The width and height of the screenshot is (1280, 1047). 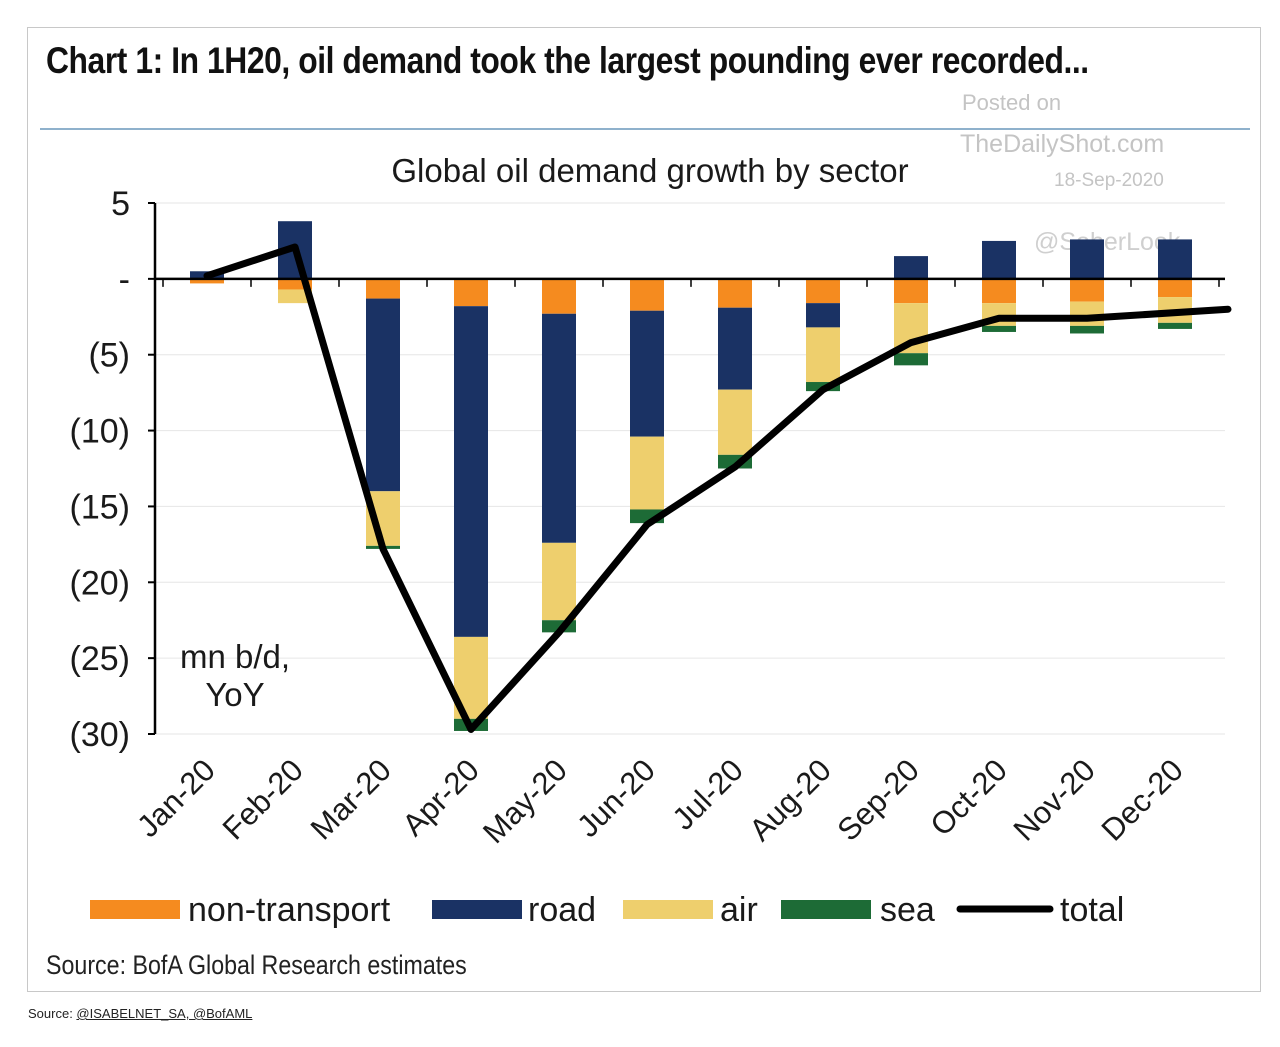 I want to click on x-tick-label: Oct-20, so click(x=968, y=797).